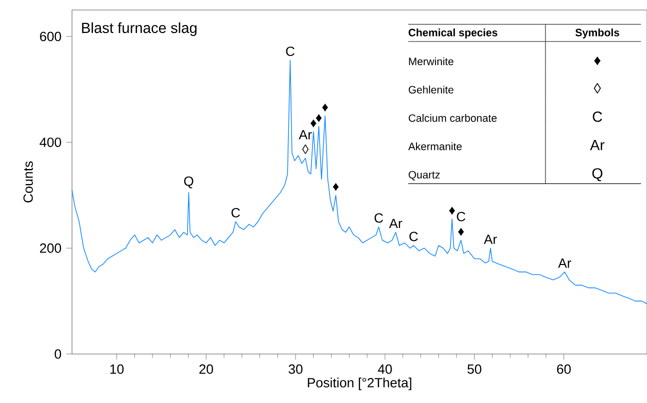  What do you see at coordinates (452, 118) in the screenshot?
I see `annotation: Calcium carbonate` at bounding box center [452, 118].